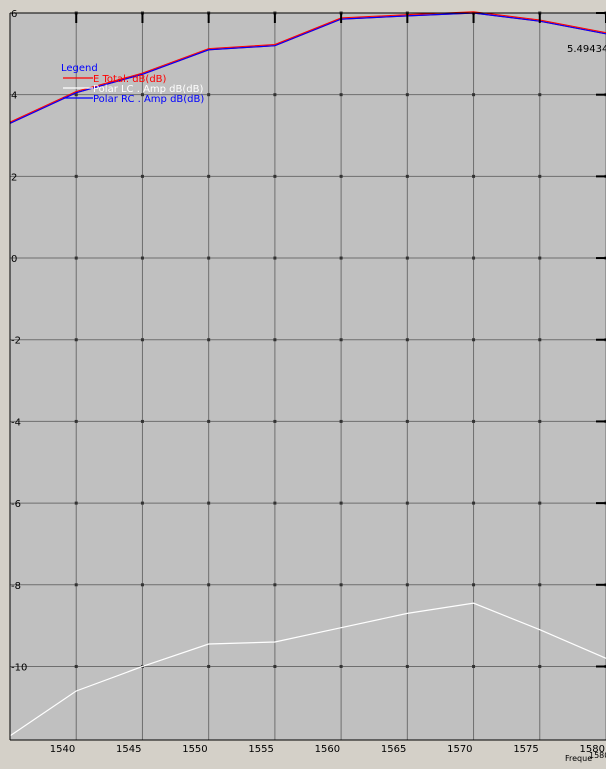 This screenshot has width=606, height=769. I want to click on x-tick-label: 1565, so click(393, 749).